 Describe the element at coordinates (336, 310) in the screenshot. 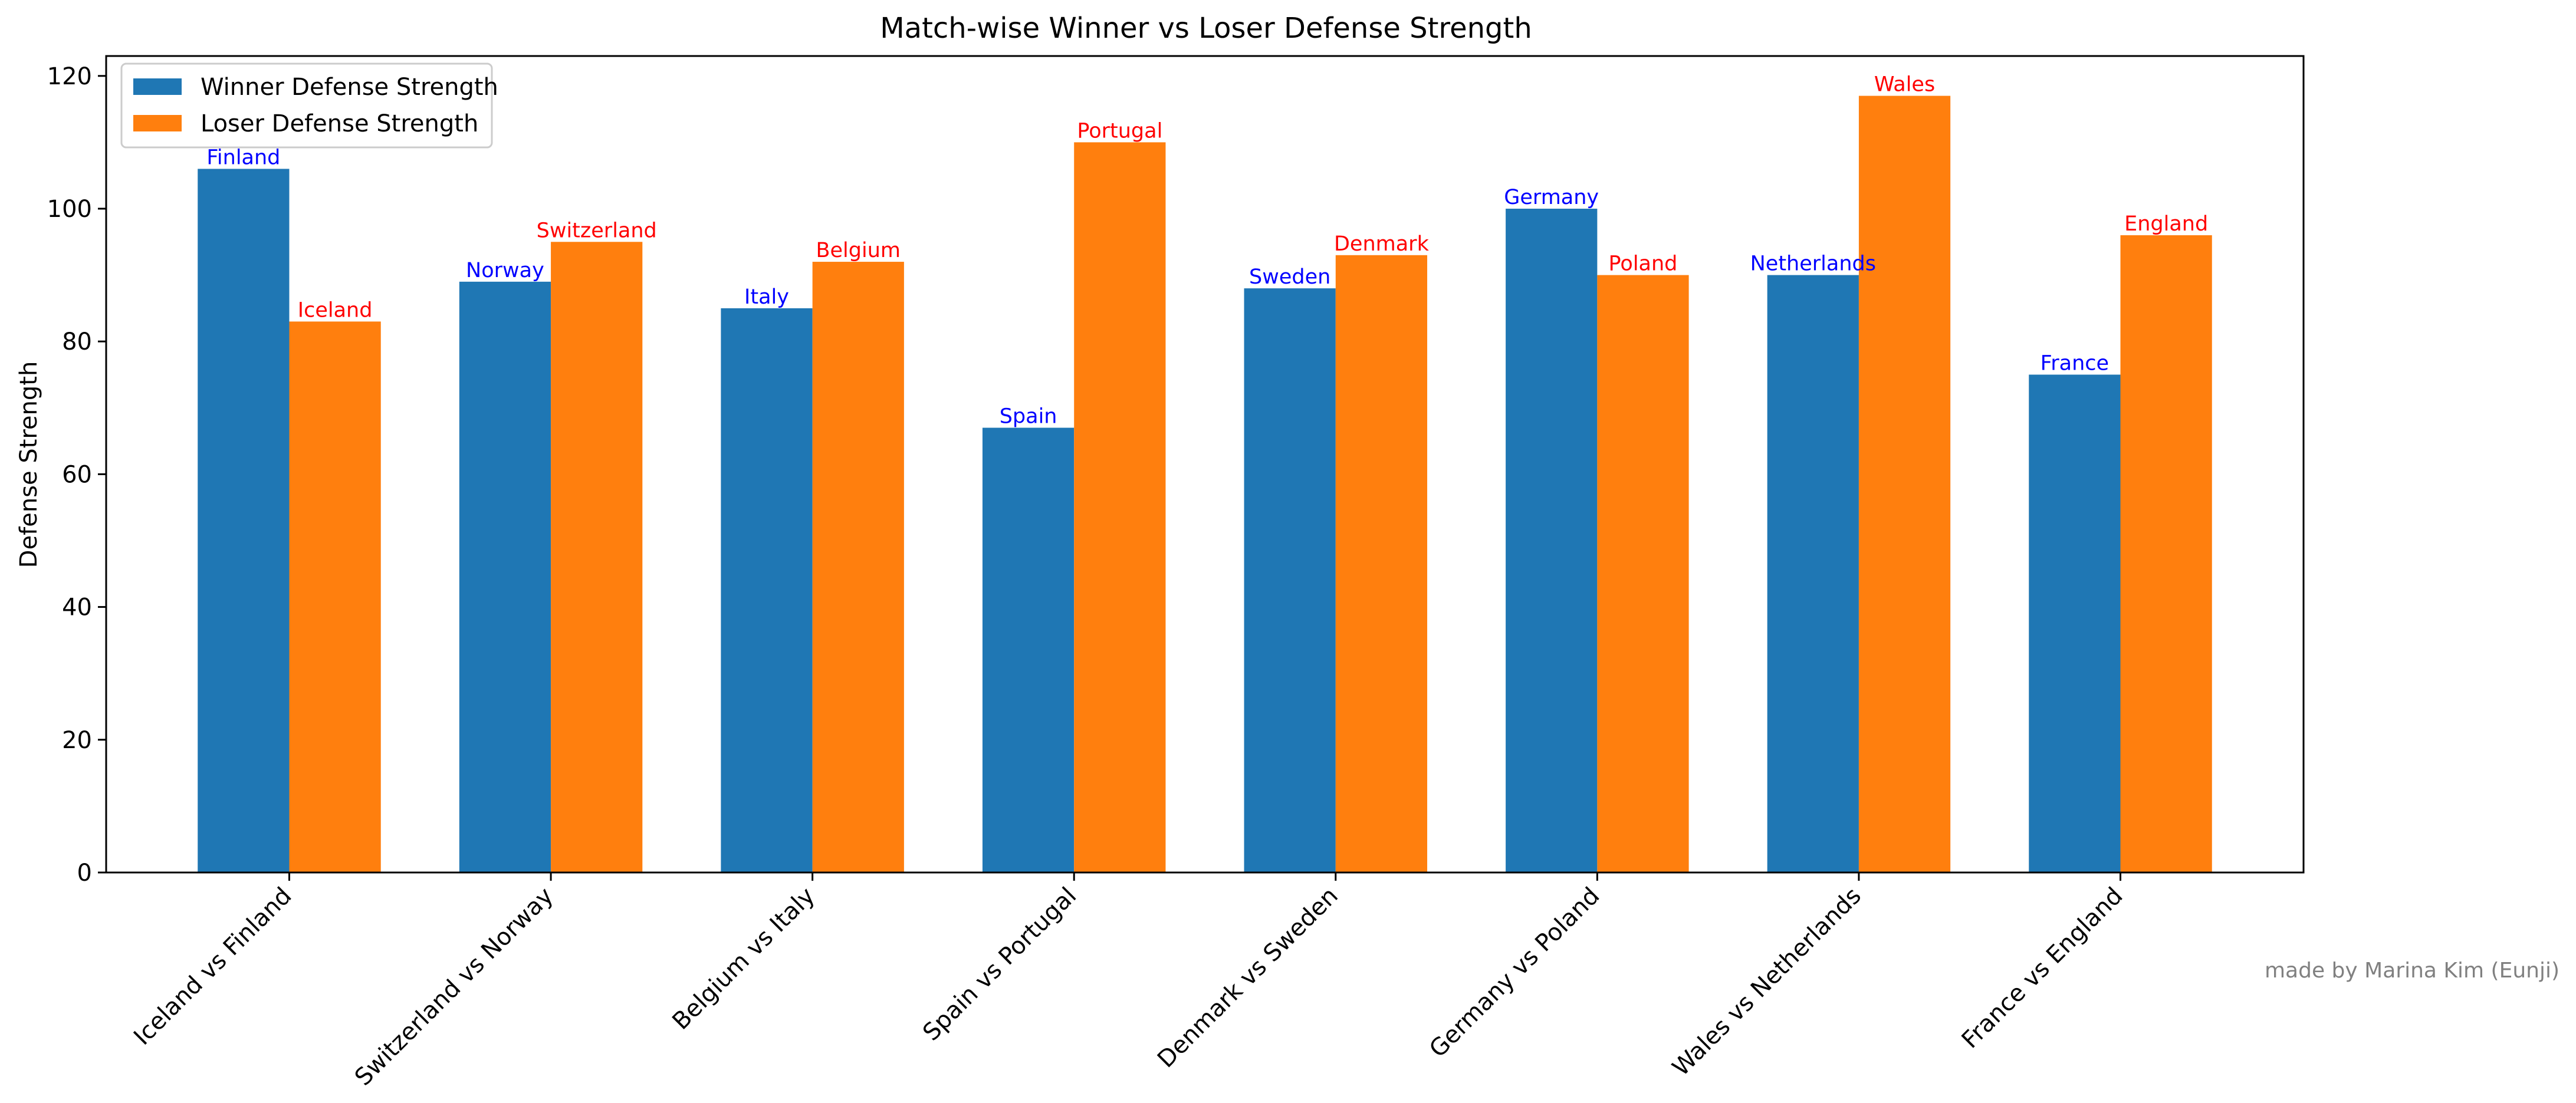

I see `loser-bar-label-0: Iceland` at that location.